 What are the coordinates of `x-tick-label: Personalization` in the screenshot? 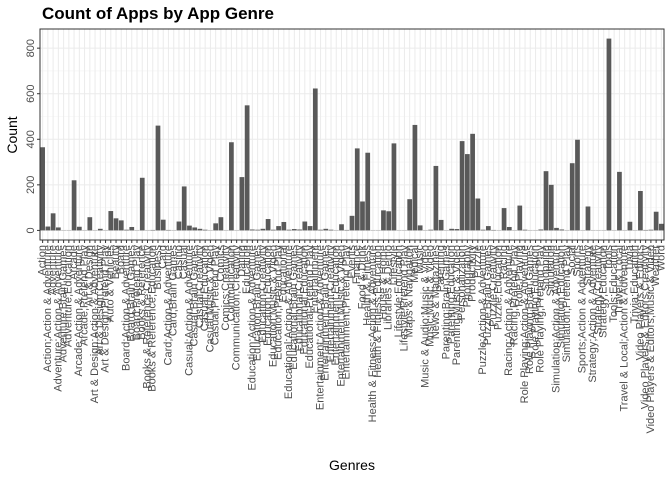 It's located at (462, 282).